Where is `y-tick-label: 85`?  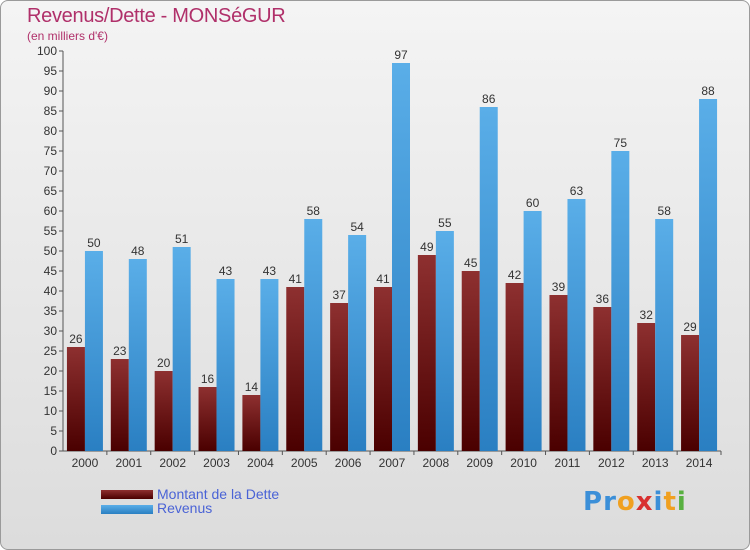
y-tick-label: 85 is located at coordinates (51, 111).